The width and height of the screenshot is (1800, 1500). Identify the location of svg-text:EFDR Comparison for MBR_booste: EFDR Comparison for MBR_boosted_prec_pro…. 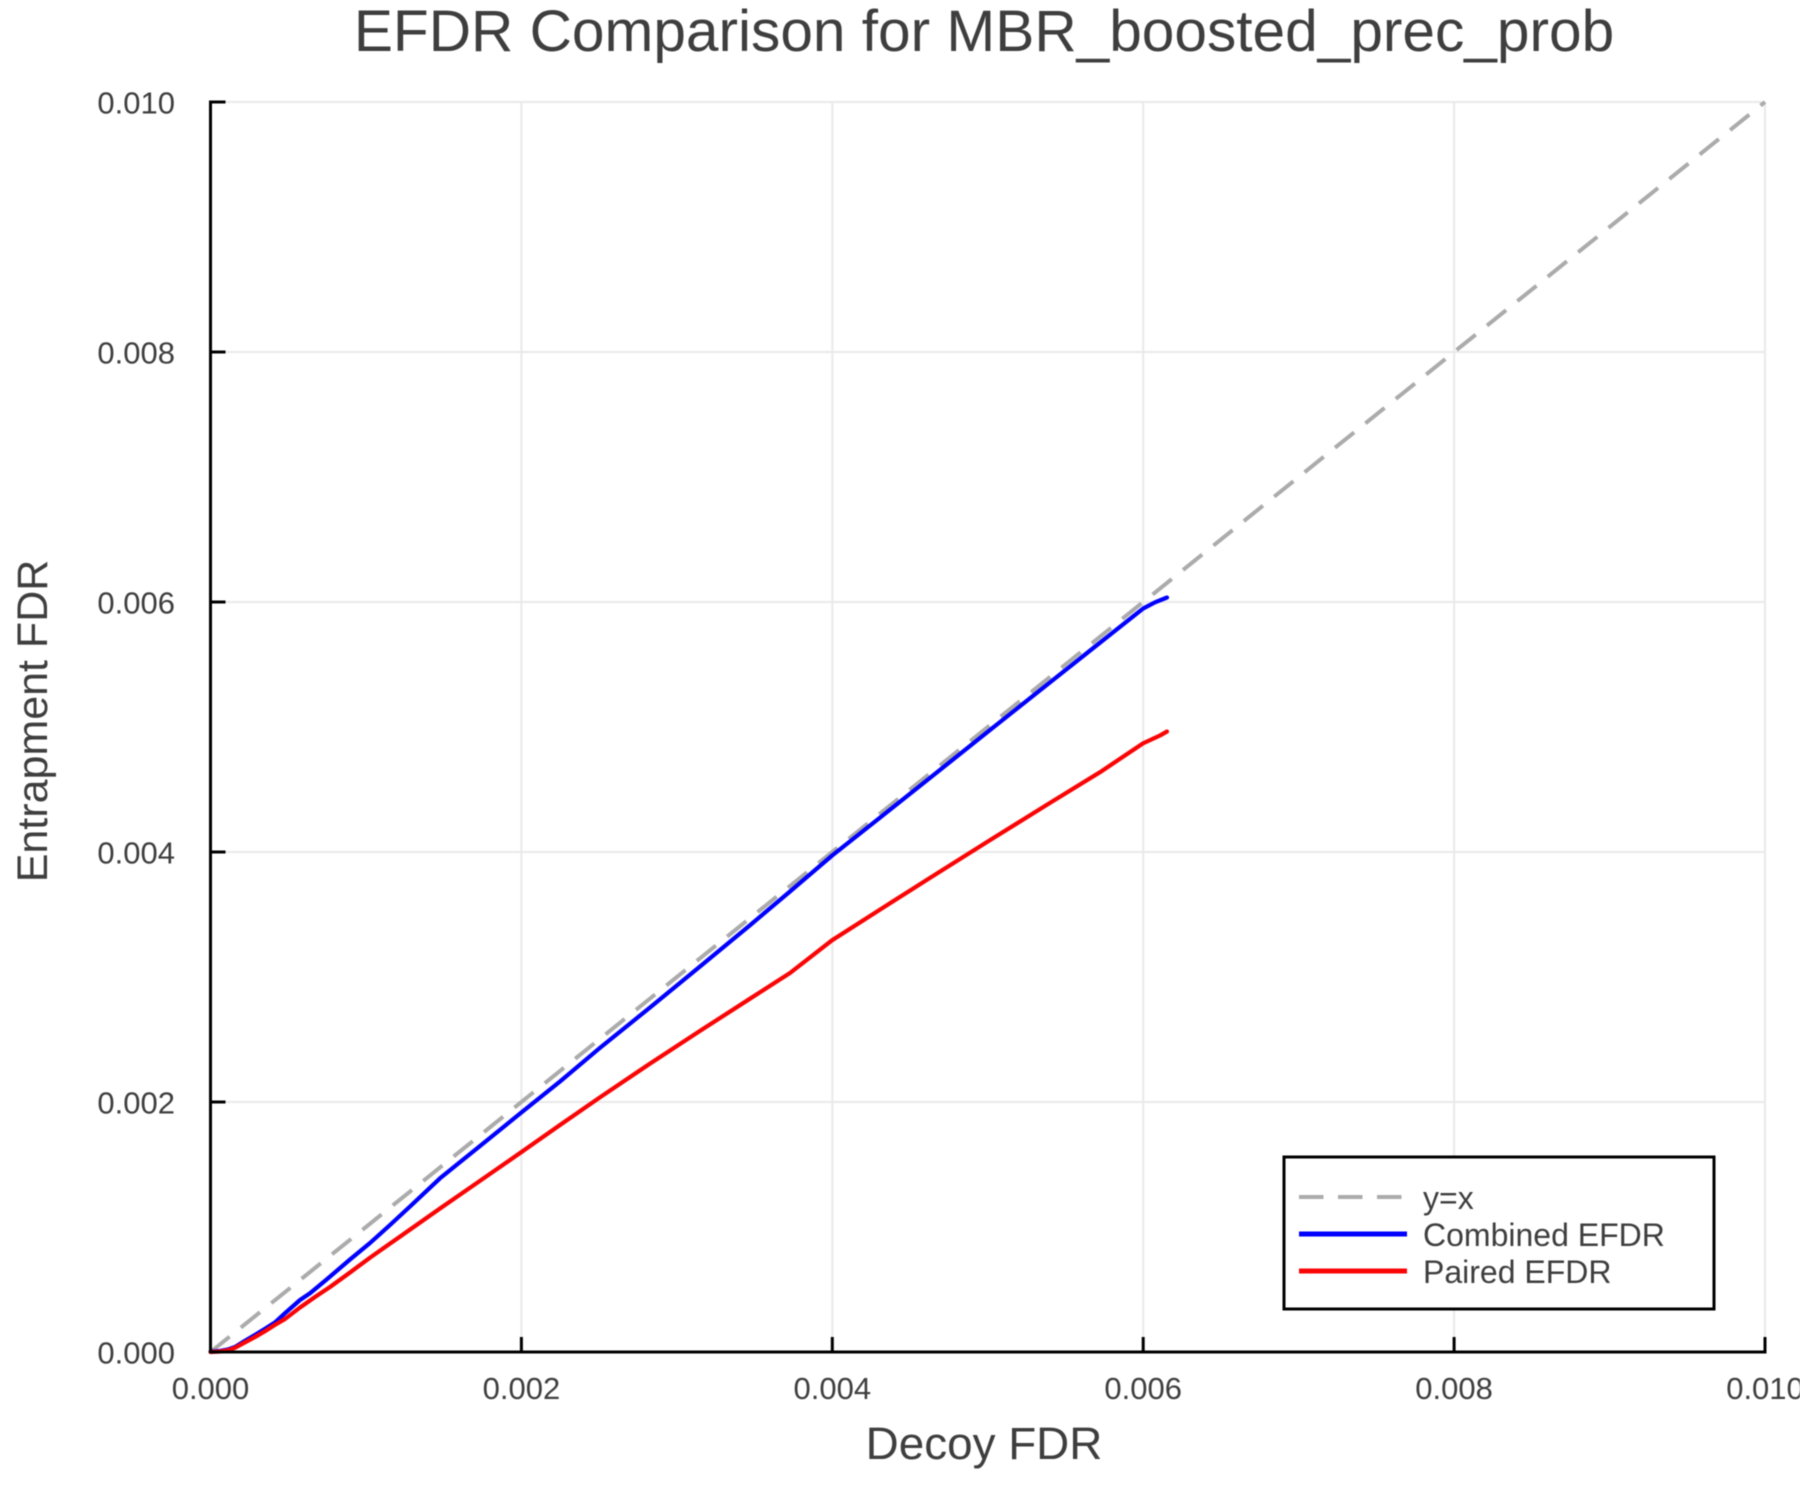
(984, 32).